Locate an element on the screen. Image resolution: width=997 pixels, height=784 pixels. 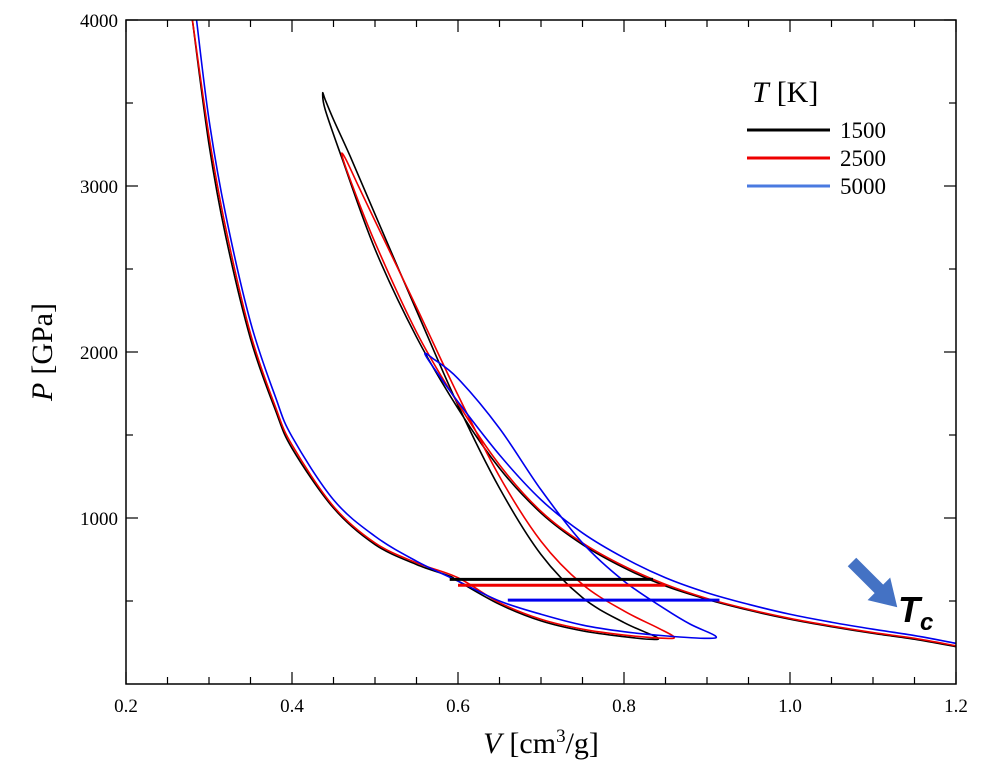
legend-title: T [K] is located at coordinates (785, 92).